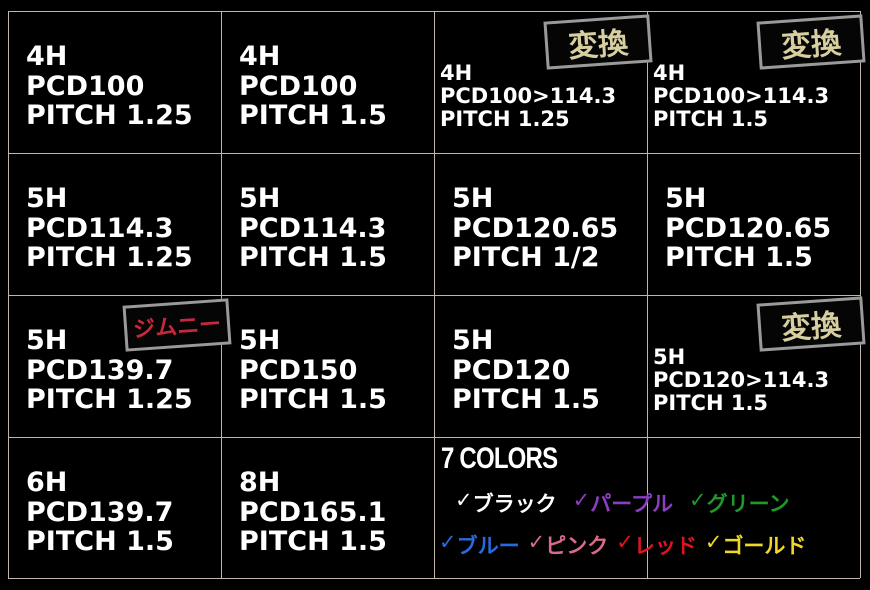 This screenshot has height=590, width=870. I want to click on spec-cell: 4H PCD100 PITCH 1.5, so click(327, 82).